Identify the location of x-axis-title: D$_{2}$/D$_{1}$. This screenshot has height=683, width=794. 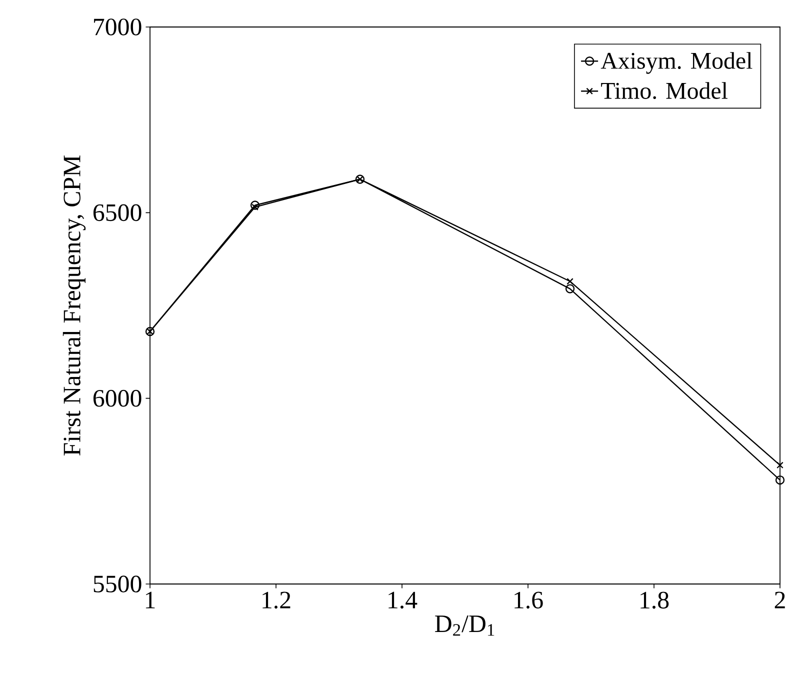
(464, 626).